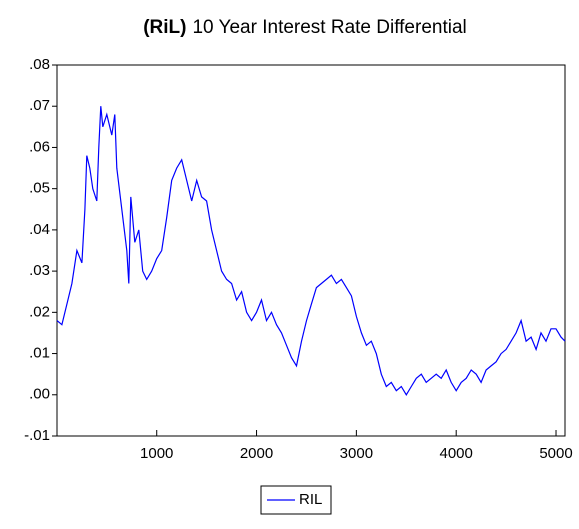 This screenshot has width=579, height=529. Describe the element at coordinates (456, 453) in the screenshot. I see `x-tick-label: 4000` at that location.